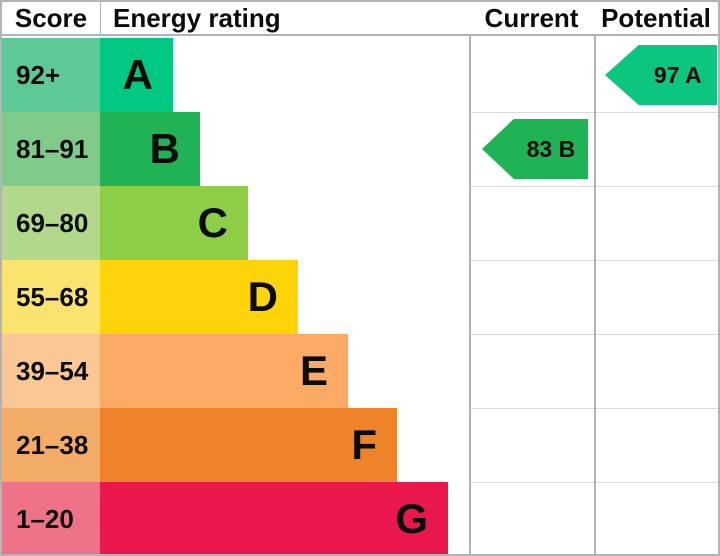 This screenshot has width=720, height=556. What do you see at coordinates (136, 75) in the screenshot?
I see `rating-bar-a: A` at bounding box center [136, 75].